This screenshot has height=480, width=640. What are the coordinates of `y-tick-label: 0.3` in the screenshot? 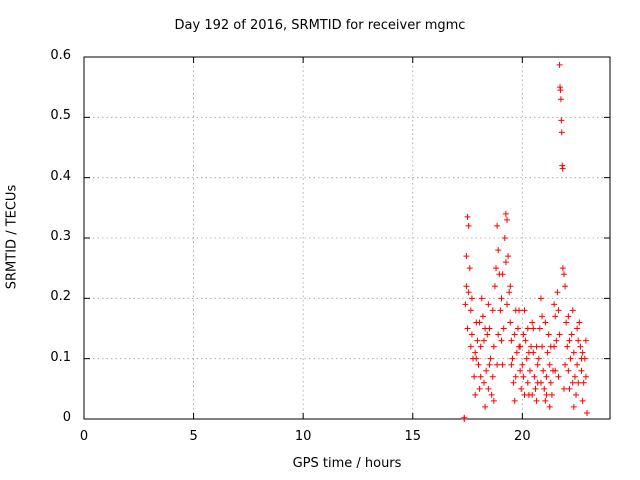 It's located at (60, 236).